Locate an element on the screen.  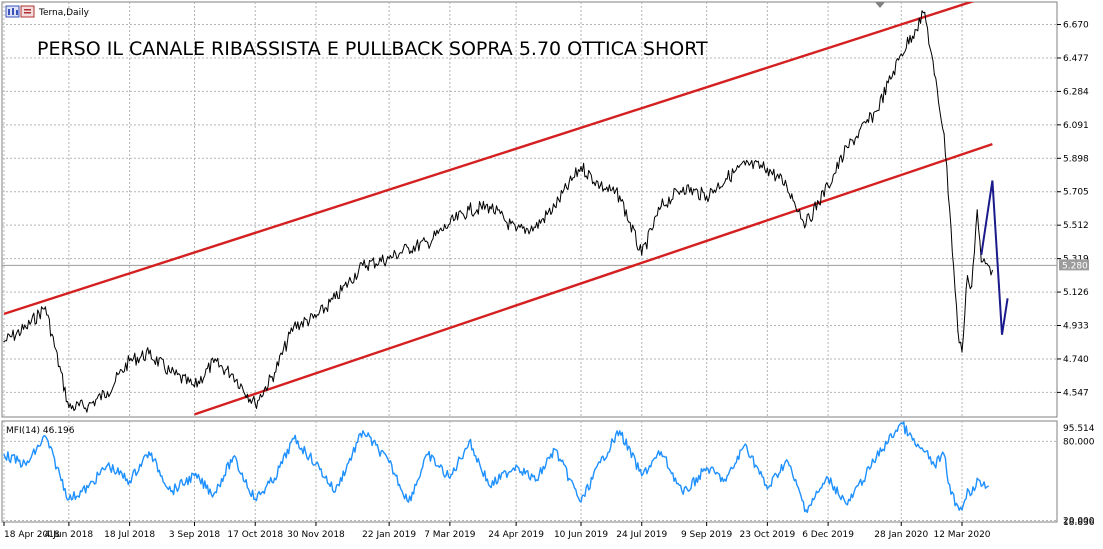
time-tick-label: 30 Nov 2018 is located at coordinates (316, 535).